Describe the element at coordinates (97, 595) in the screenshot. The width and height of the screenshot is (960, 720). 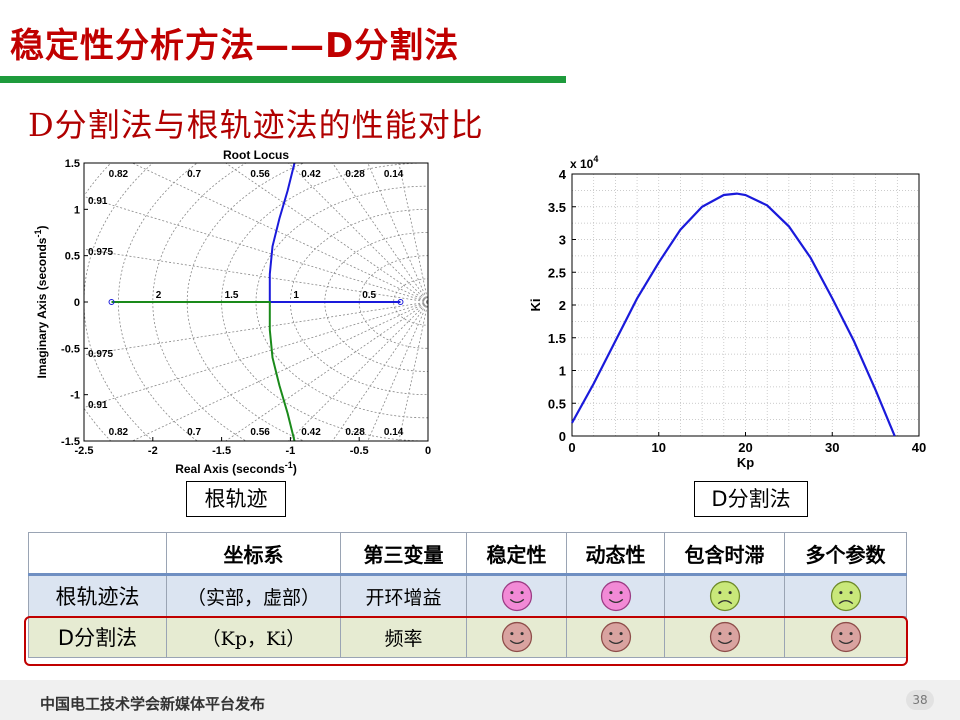
I see `row-method: 根轨迹法` at that location.